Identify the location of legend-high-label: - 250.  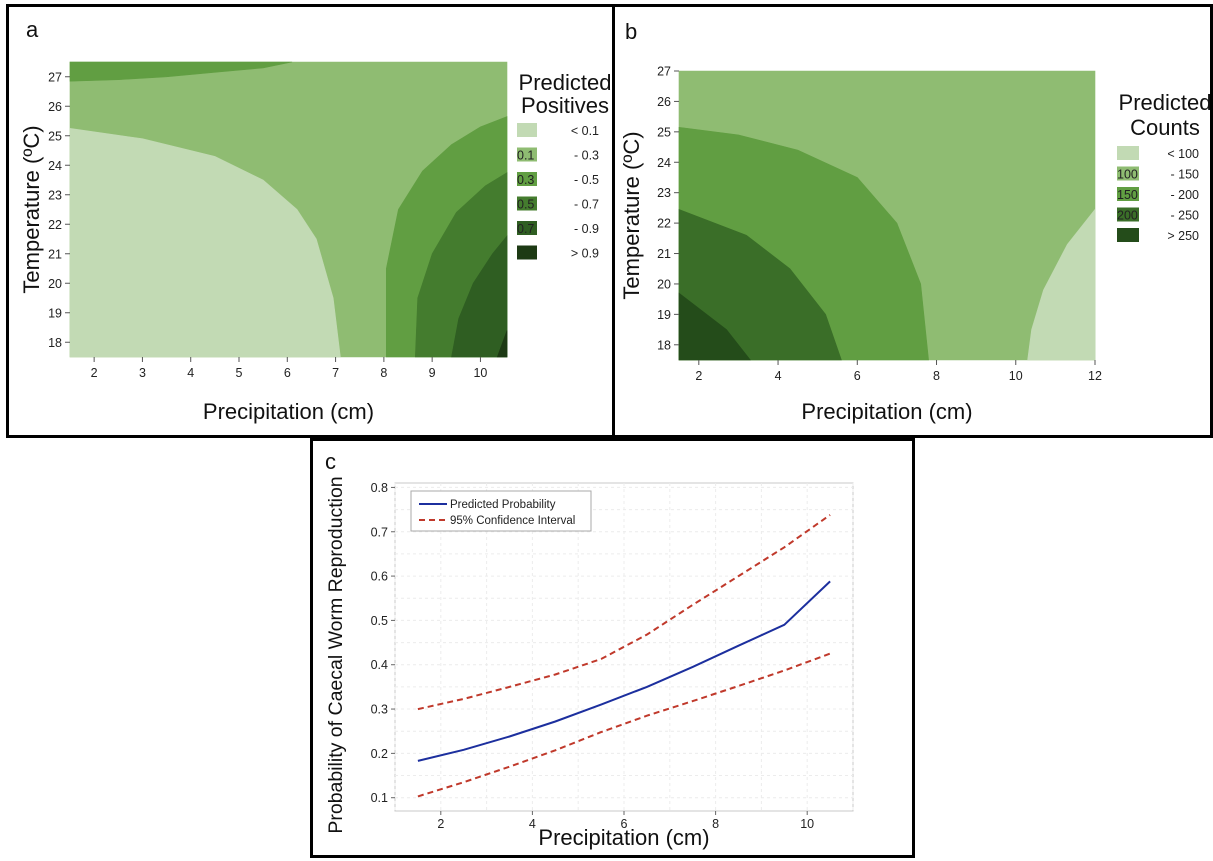
(1185, 216).